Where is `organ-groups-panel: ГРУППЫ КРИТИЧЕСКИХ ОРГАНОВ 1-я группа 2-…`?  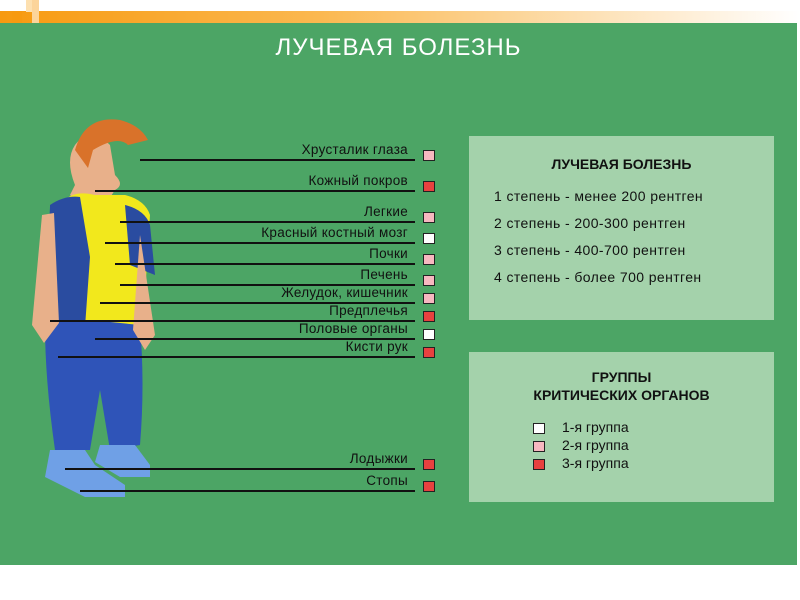 organ-groups-panel: ГРУППЫ КРИТИЧЕСКИХ ОРГАНОВ 1-я группа 2-… is located at coordinates (621, 427).